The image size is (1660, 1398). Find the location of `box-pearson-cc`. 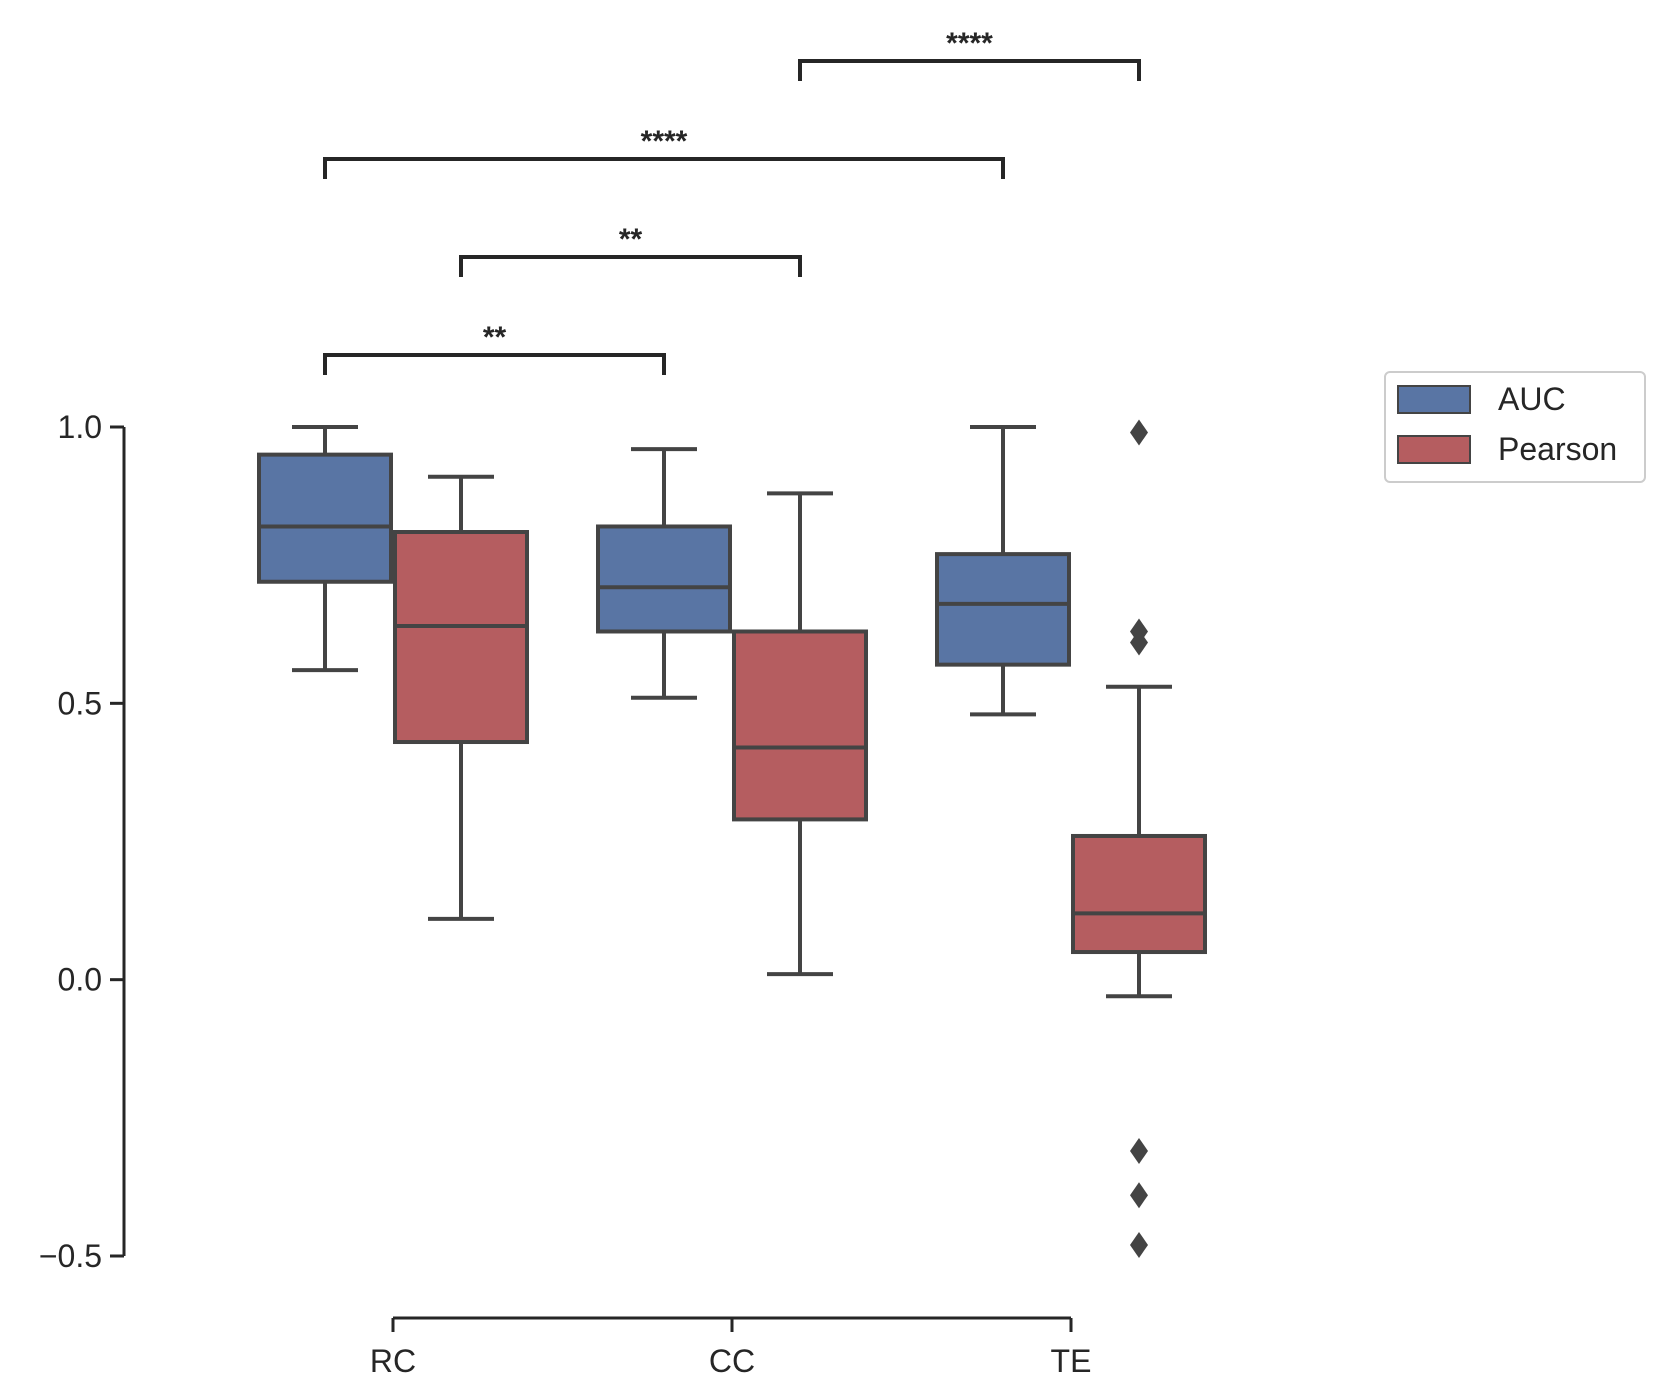

box-pearson-cc is located at coordinates (800, 734).